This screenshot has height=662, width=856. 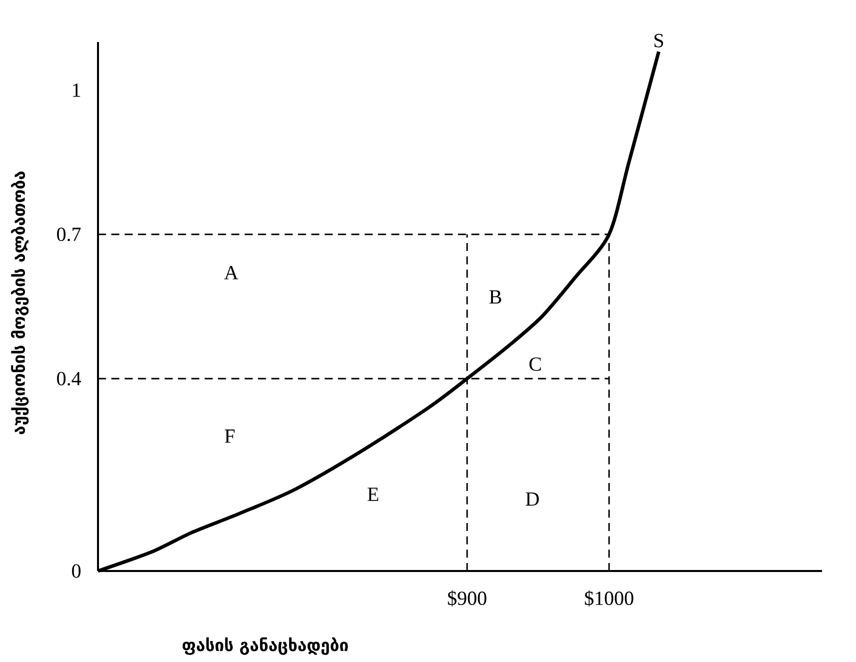 I want to click on x-tick-label: $1000, so click(x=609, y=598).